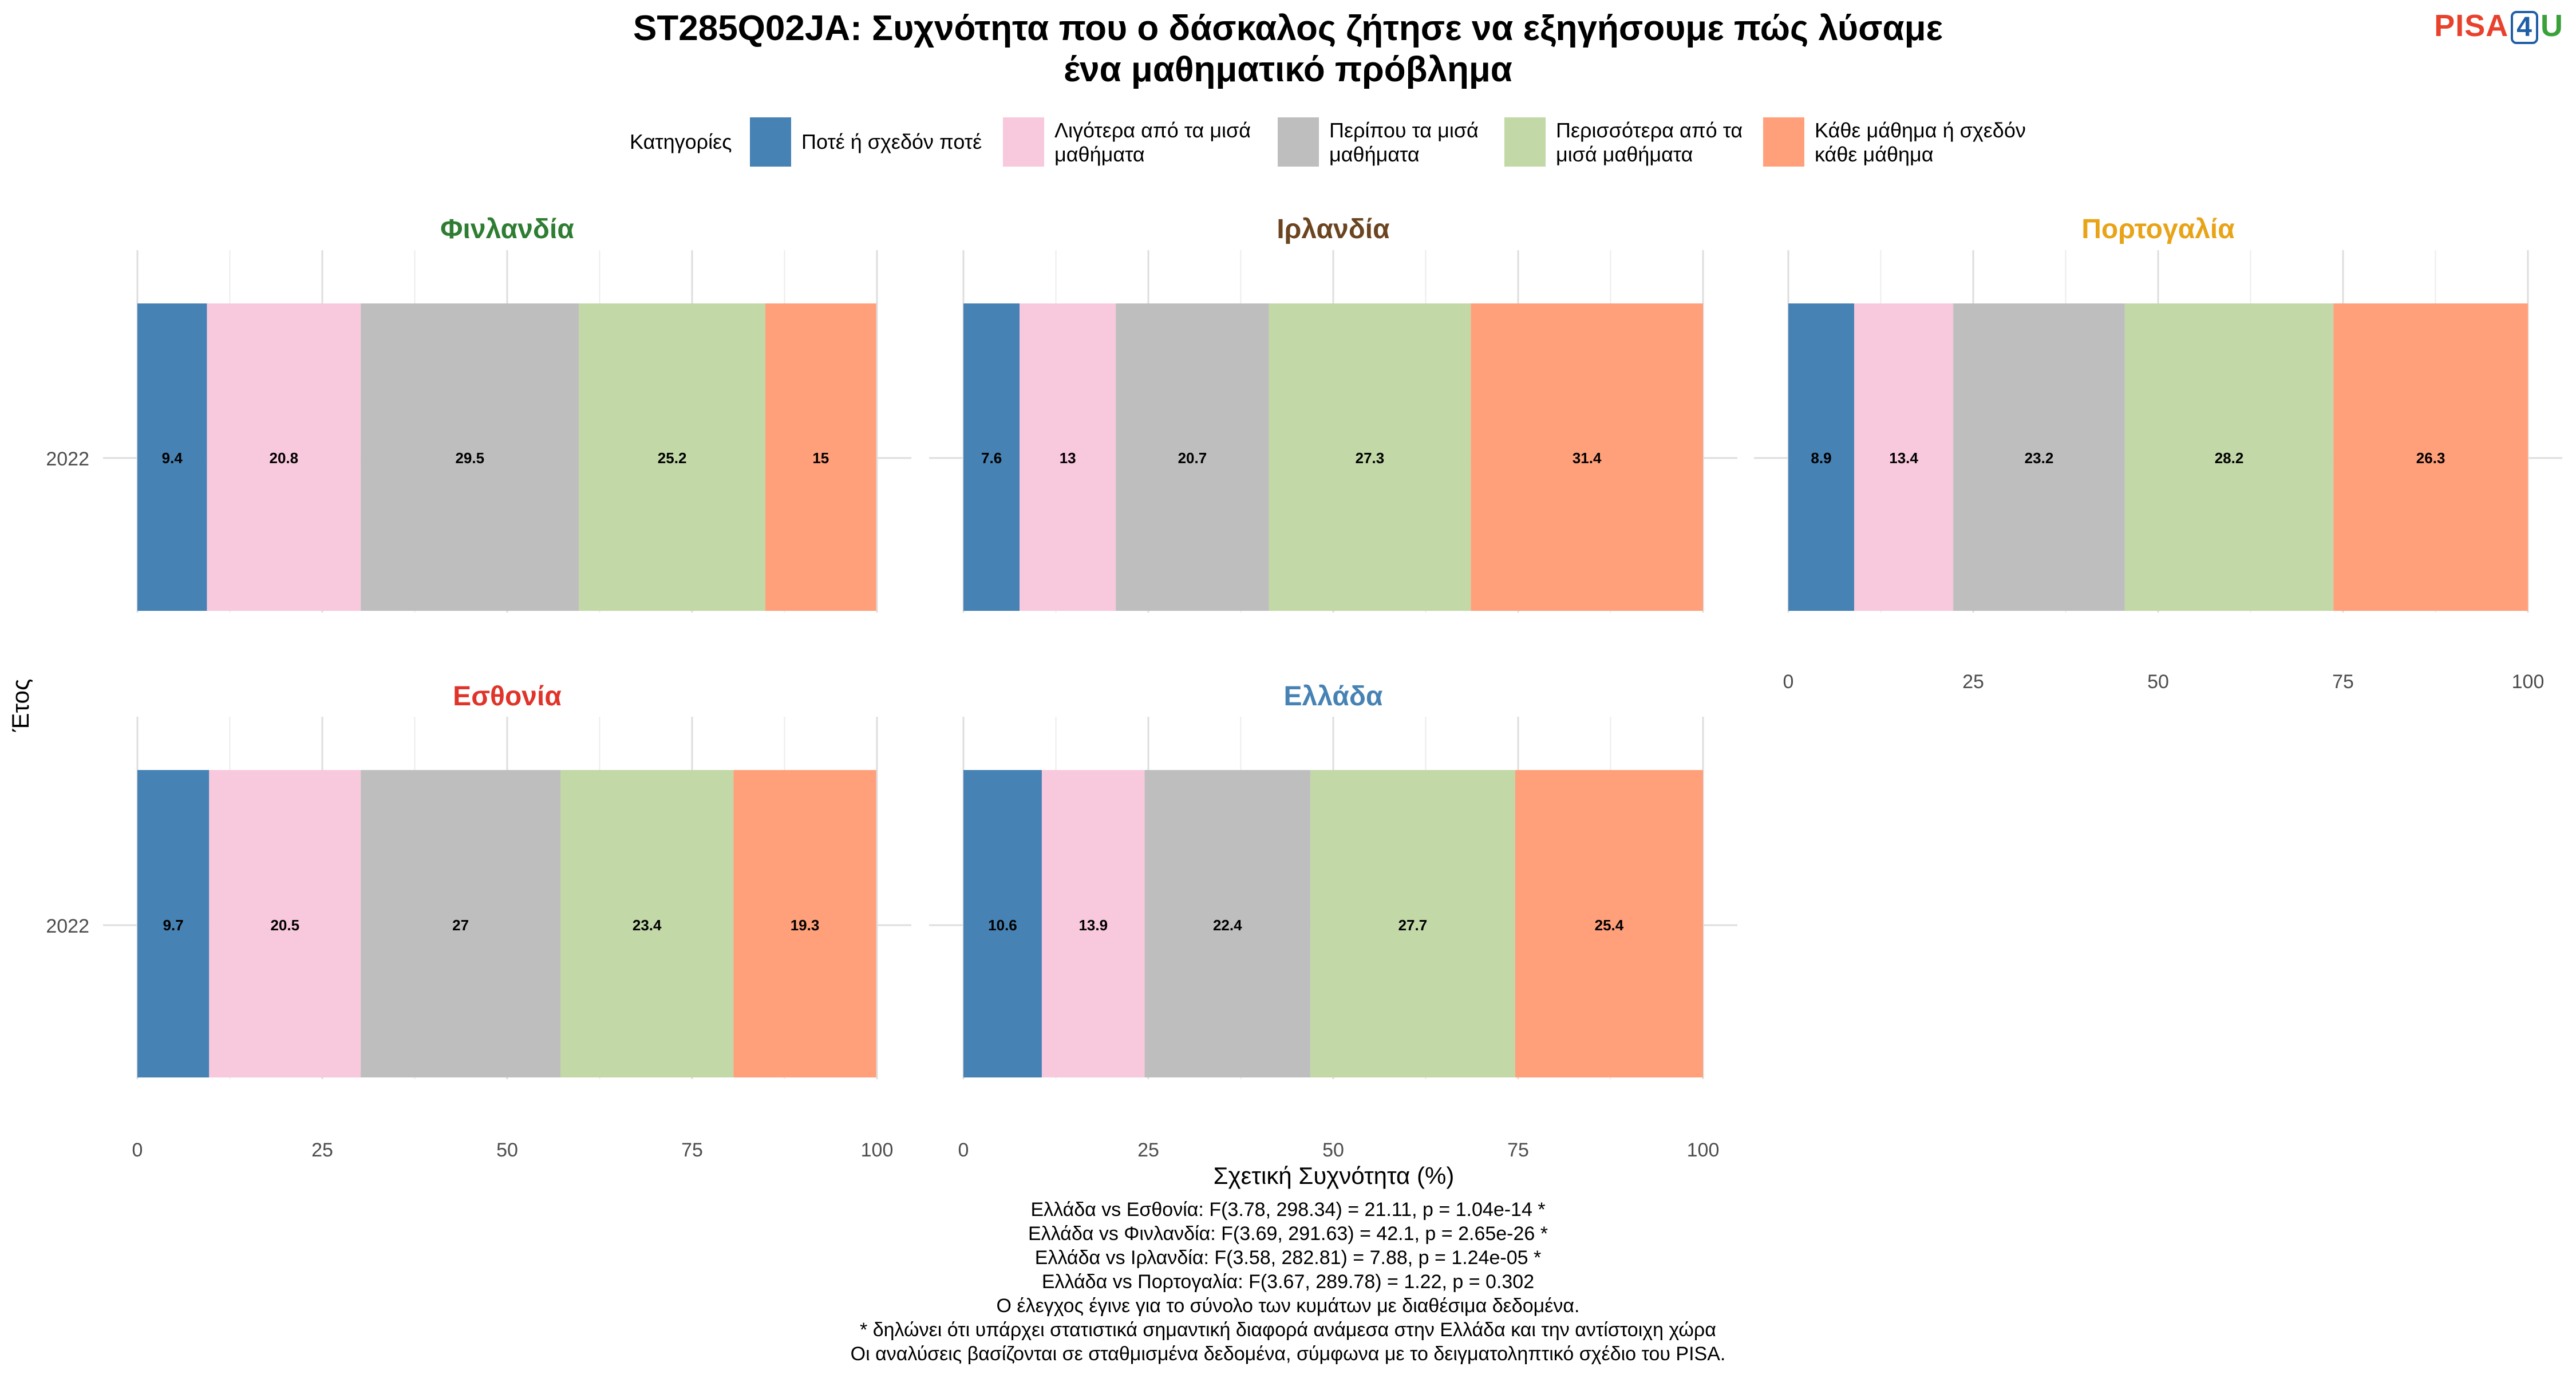 The height and width of the screenshot is (1374, 2576). What do you see at coordinates (2524, 27) in the screenshot?
I see `logo-text-4: 4` at bounding box center [2524, 27].